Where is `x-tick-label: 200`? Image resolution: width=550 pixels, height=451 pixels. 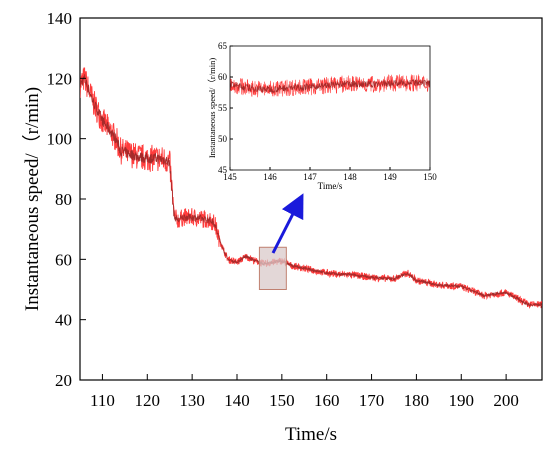 x-tick-label: 200 is located at coordinates (506, 400).